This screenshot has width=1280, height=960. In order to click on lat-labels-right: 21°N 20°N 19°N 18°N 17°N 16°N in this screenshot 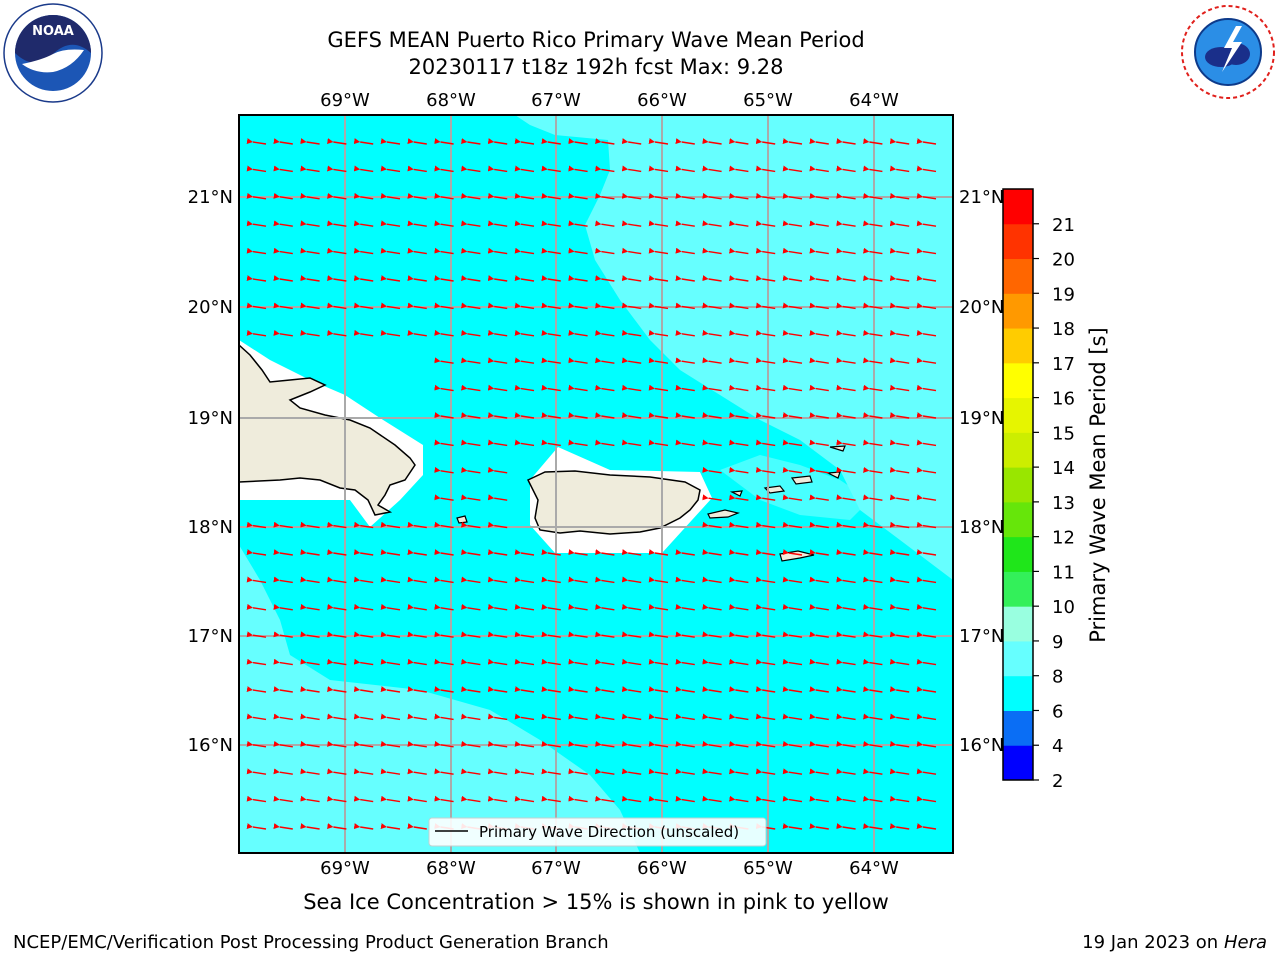, I will do `click(981, 471)`.